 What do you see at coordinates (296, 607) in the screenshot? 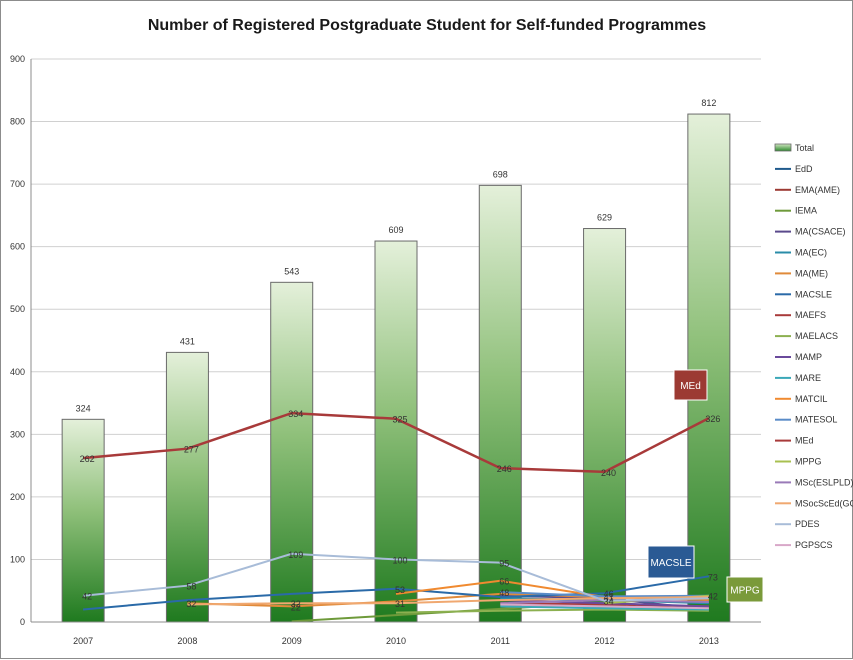
I see `line-value-label: 22` at bounding box center [296, 607].